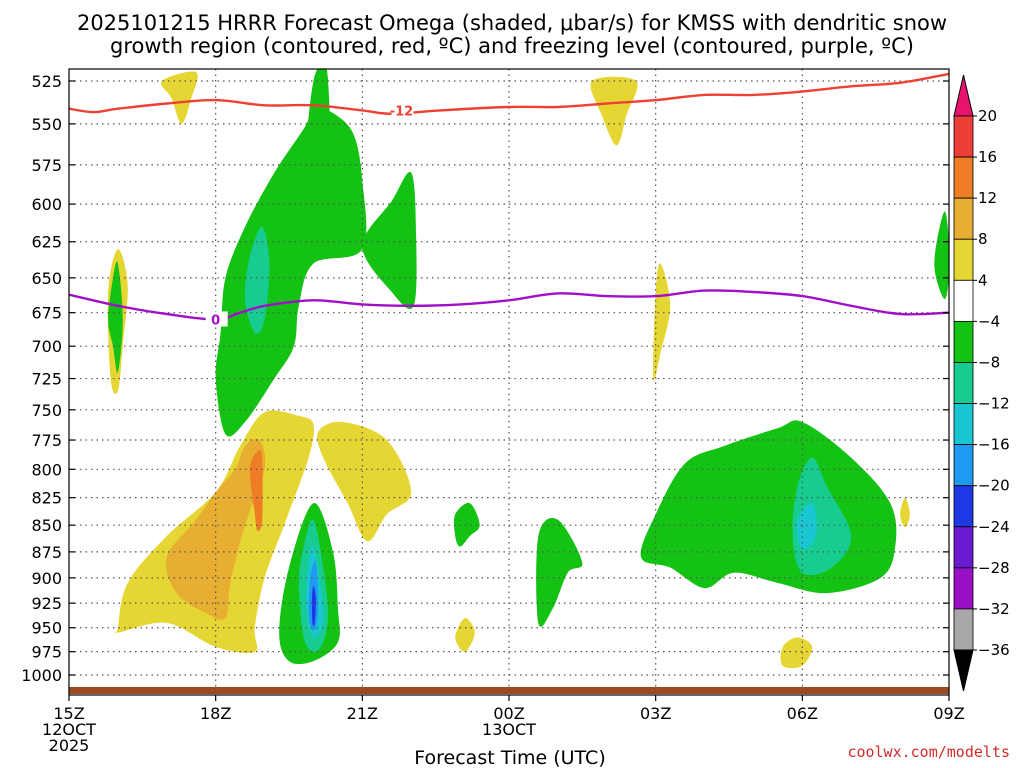  I want to click on omega-plus12, so click(256, 490).